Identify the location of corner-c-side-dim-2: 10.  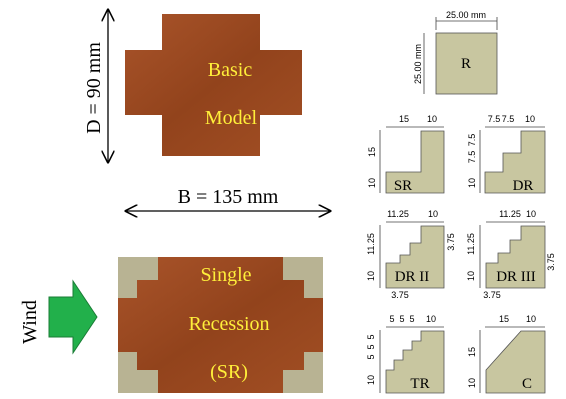
(472, 383).